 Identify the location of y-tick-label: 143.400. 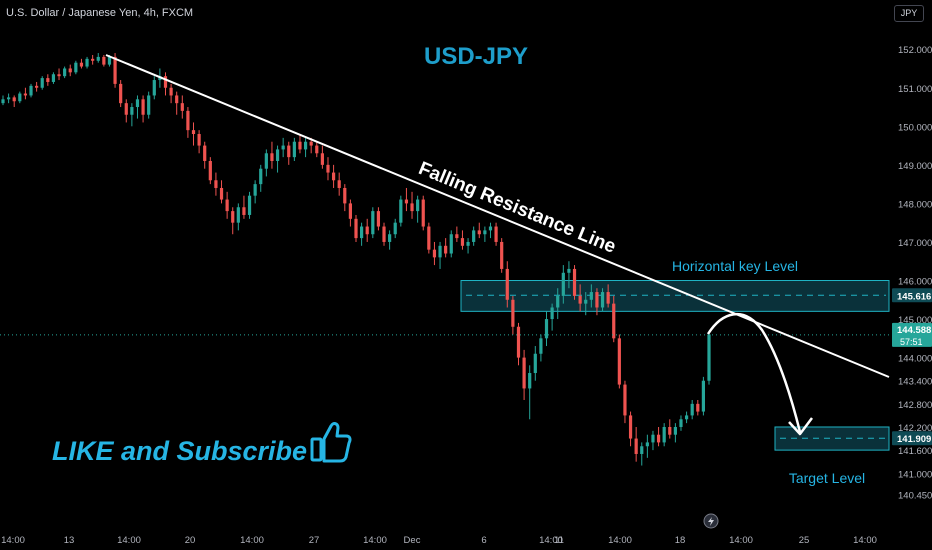
(915, 382).